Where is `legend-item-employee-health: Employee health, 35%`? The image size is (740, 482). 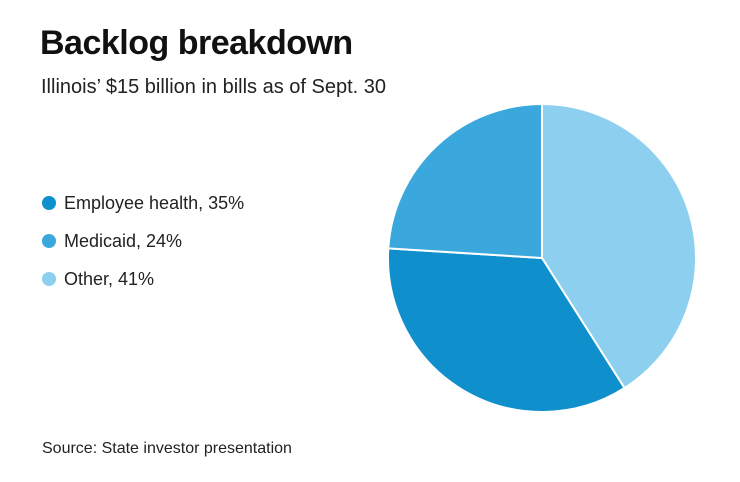 legend-item-employee-health: Employee health, 35% is located at coordinates (143, 203).